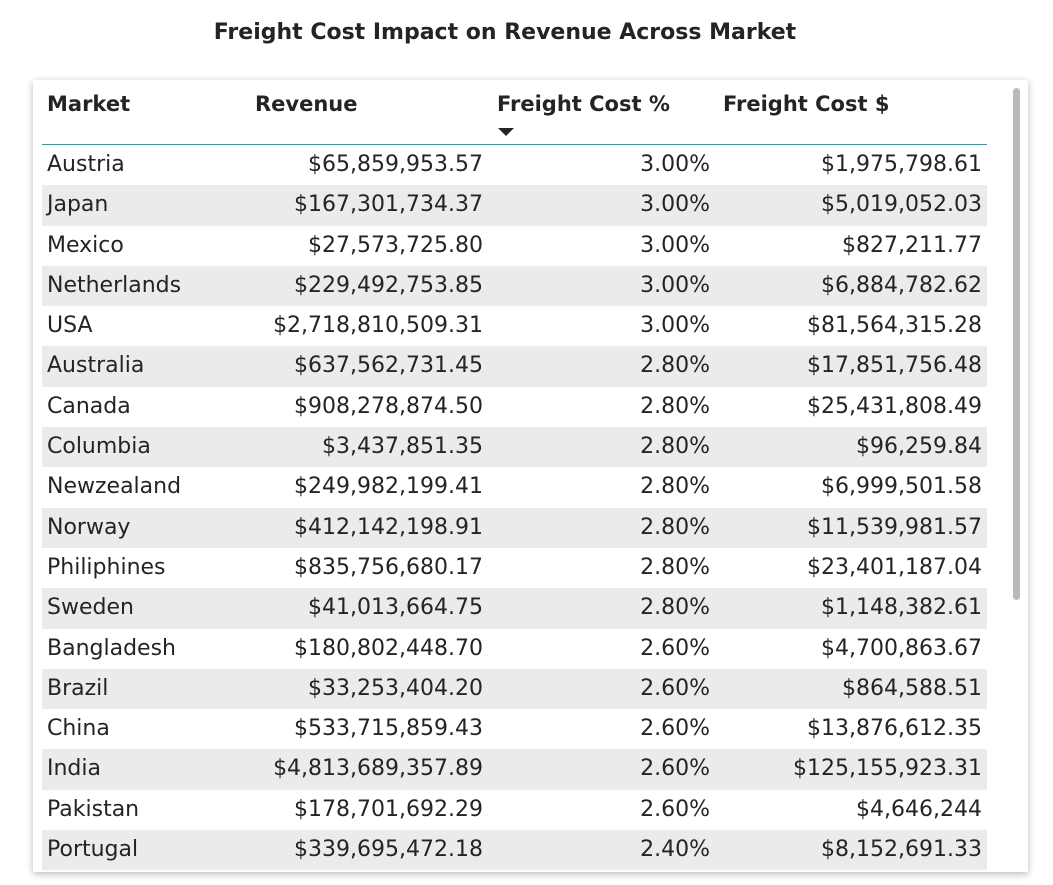 This screenshot has width=1053, height=885. Describe the element at coordinates (894, 366) in the screenshot. I see `cell-freight-cost-dollar: $17,851,756.48` at that location.